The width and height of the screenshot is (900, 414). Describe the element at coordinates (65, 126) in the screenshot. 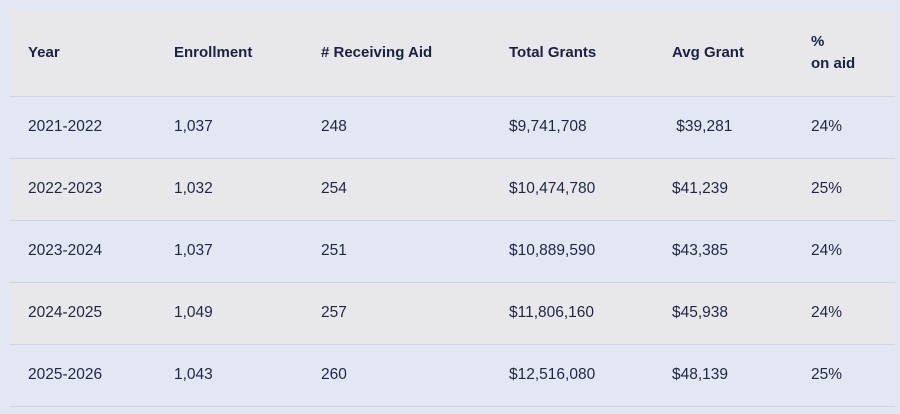

I see `cell-year: 2021-2022` at that location.